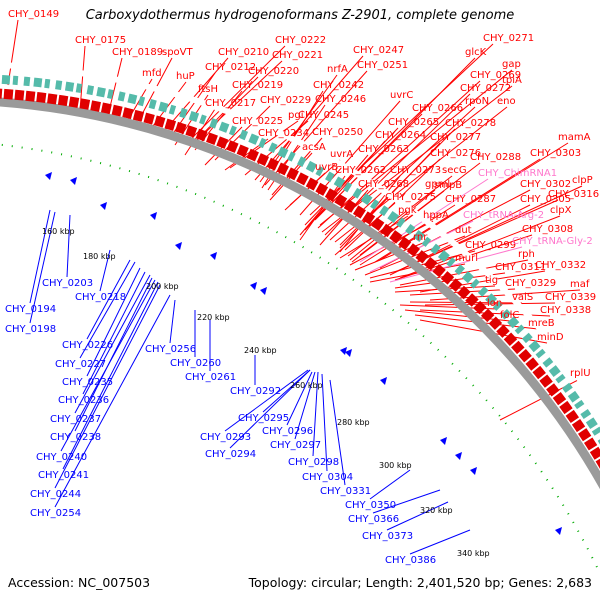 The image size is (600, 600). Describe the element at coordinates (508, 38) in the screenshot. I see `gene-label: CHY_0271` at that location.